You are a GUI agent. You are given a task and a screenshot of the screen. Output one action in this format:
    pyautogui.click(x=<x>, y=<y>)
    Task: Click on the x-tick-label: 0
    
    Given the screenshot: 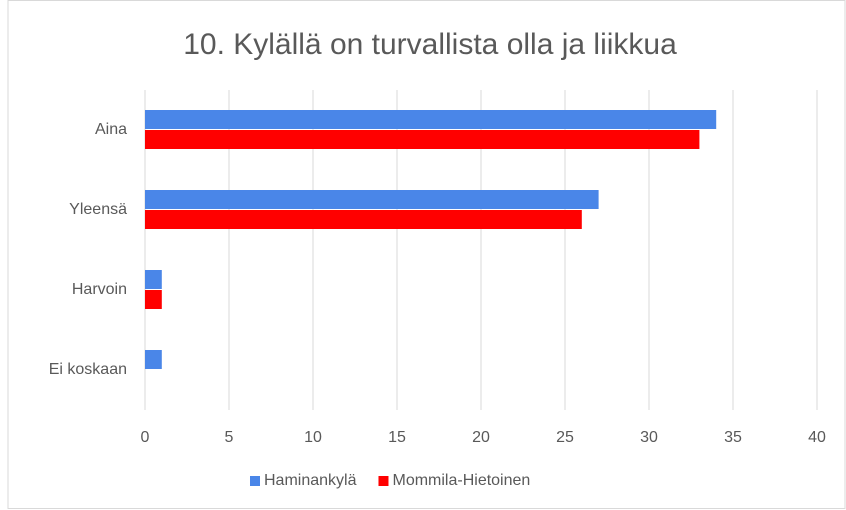 What is the action you would take?
    pyautogui.click(x=145, y=437)
    